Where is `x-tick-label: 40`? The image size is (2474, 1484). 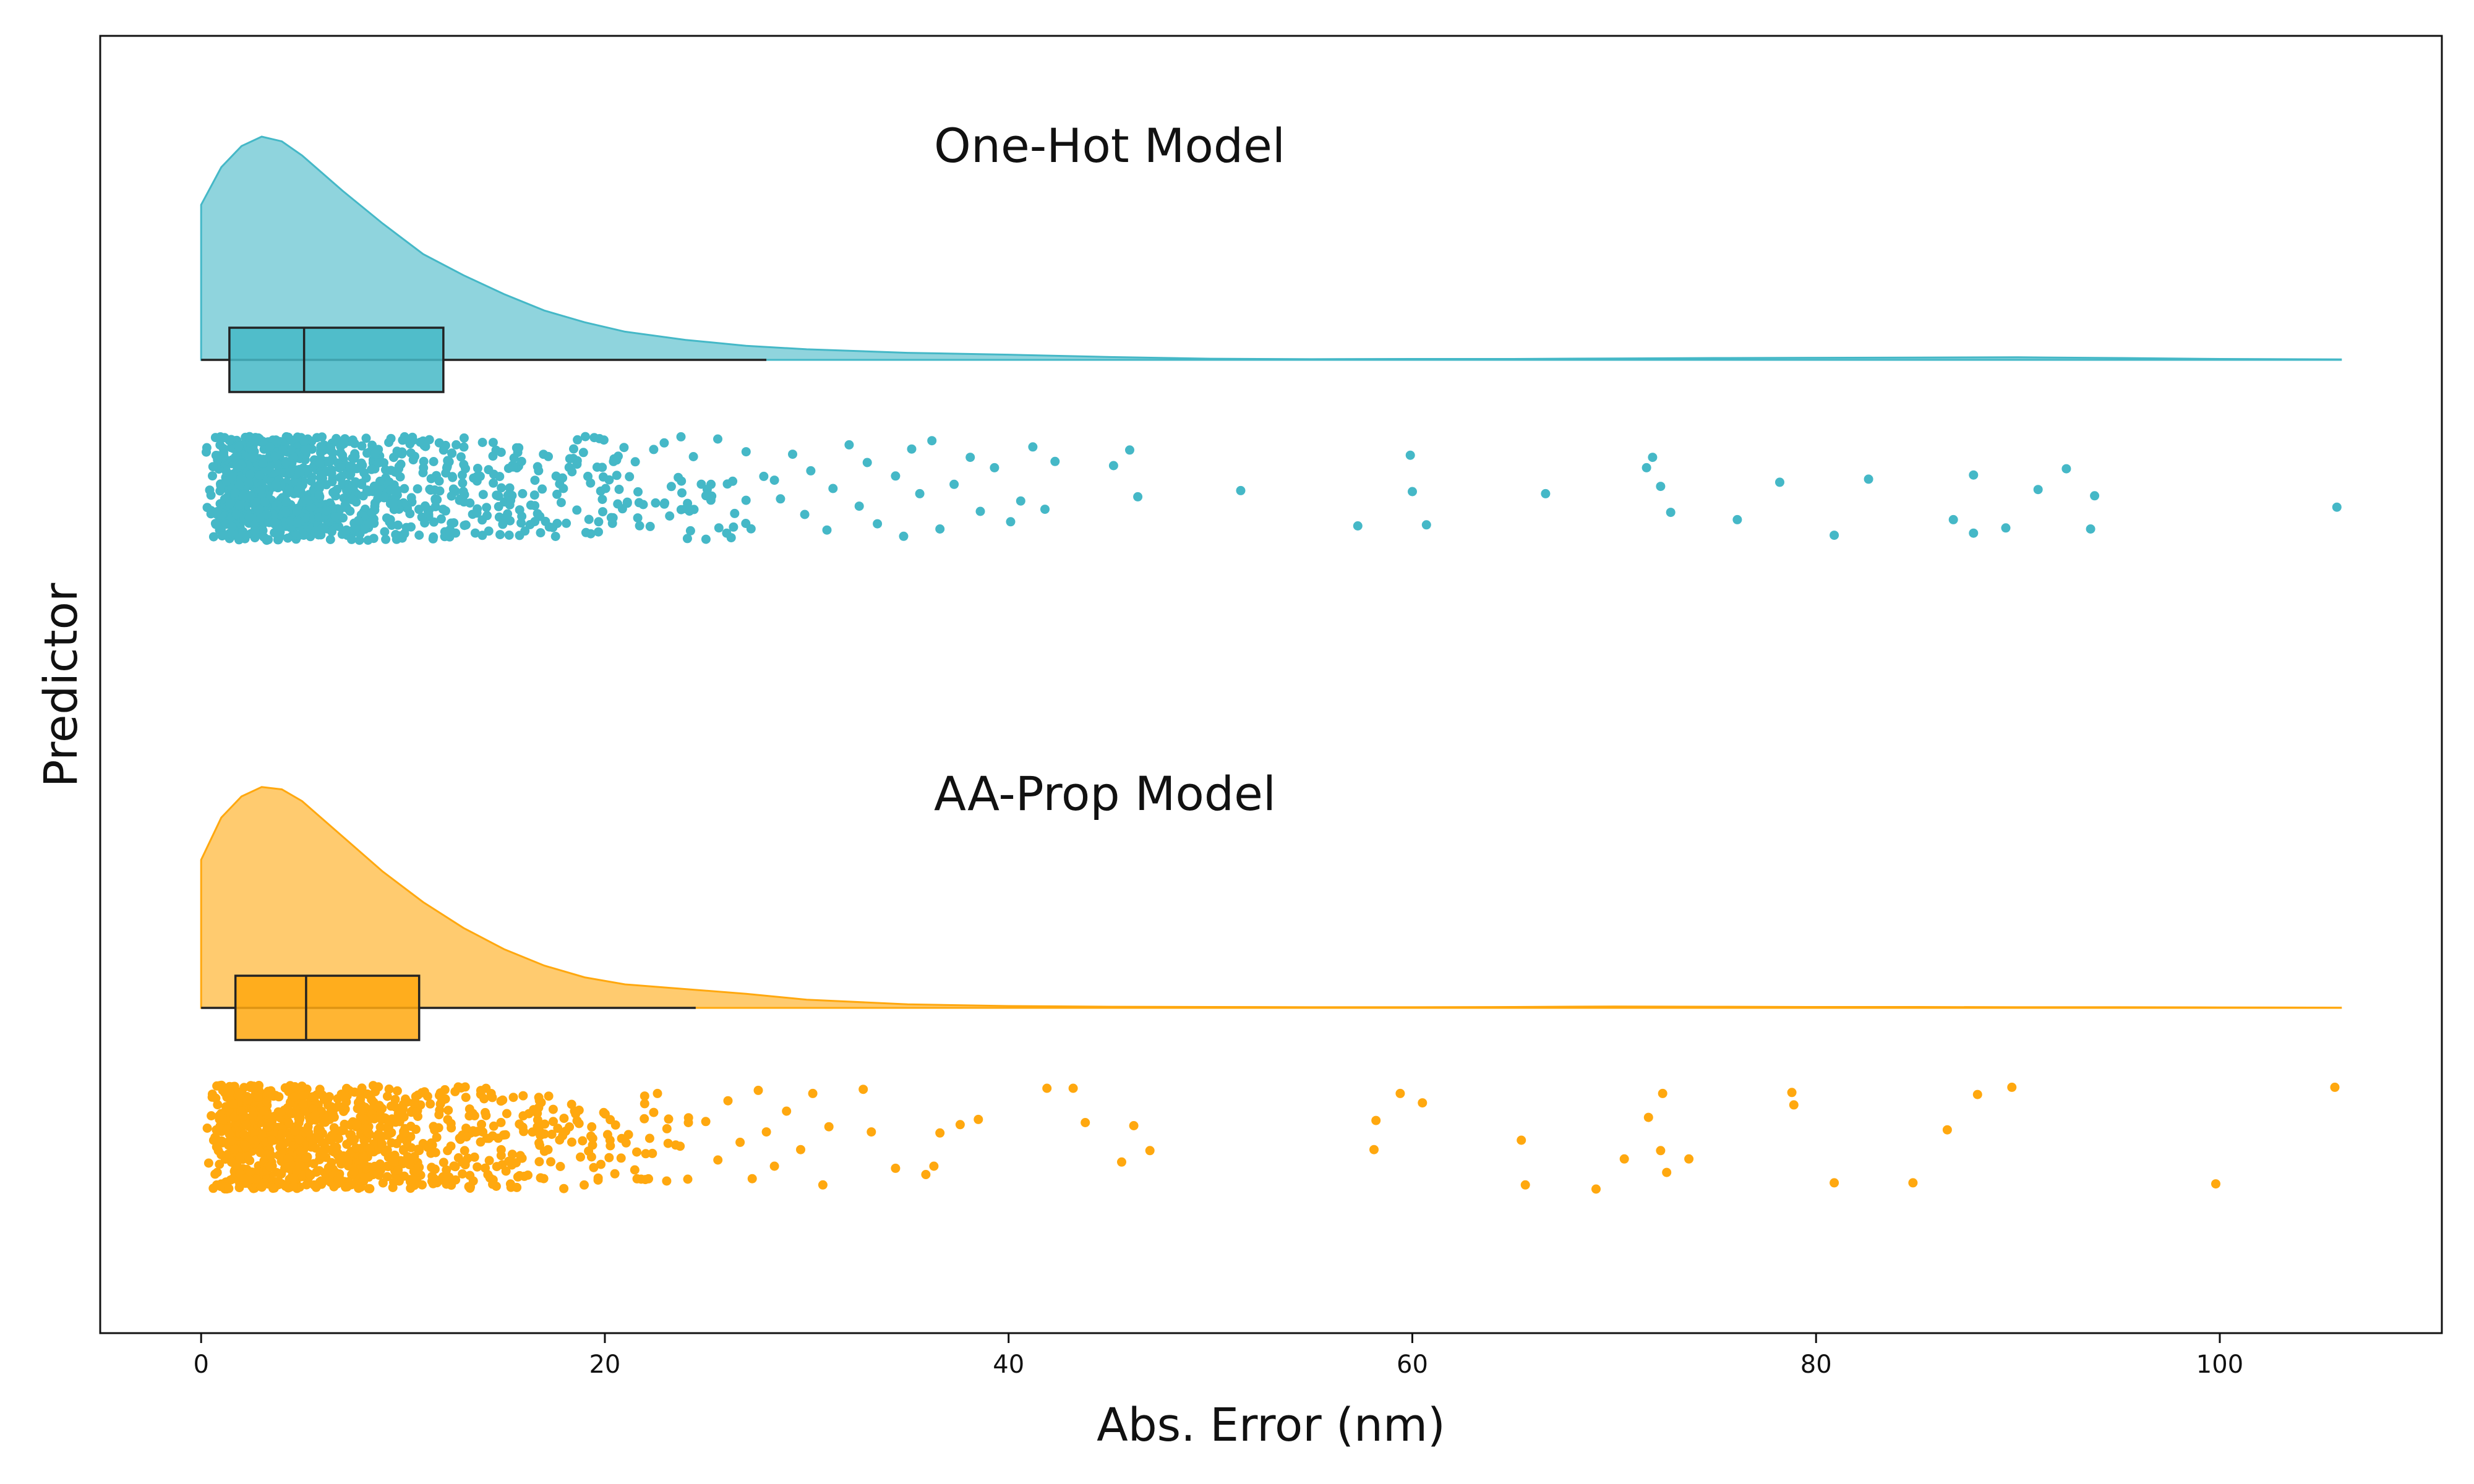 x-tick-label: 40 is located at coordinates (1008, 1364).